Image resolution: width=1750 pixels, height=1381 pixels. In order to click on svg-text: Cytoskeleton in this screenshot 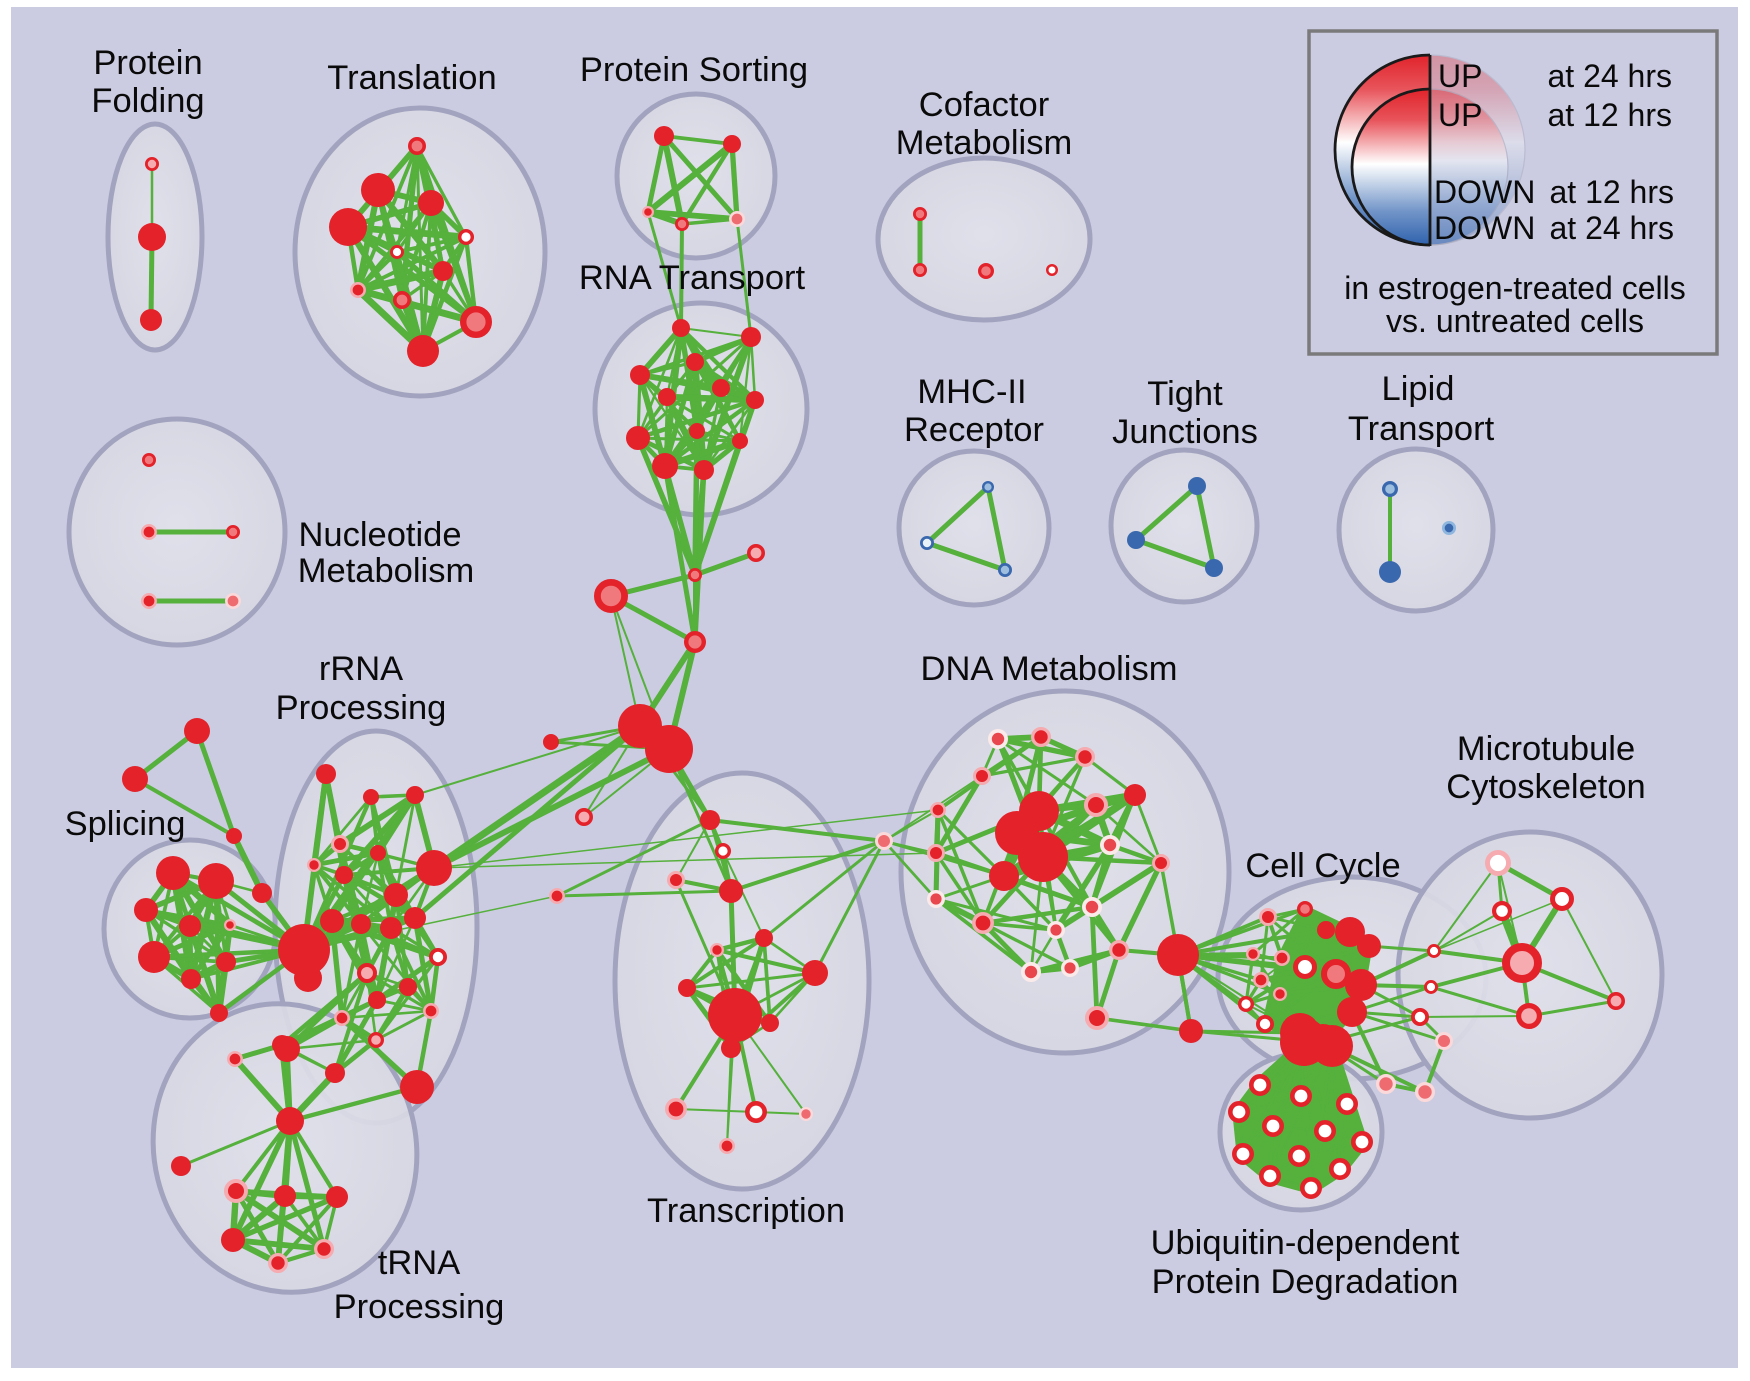, I will do `click(1545, 787)`.